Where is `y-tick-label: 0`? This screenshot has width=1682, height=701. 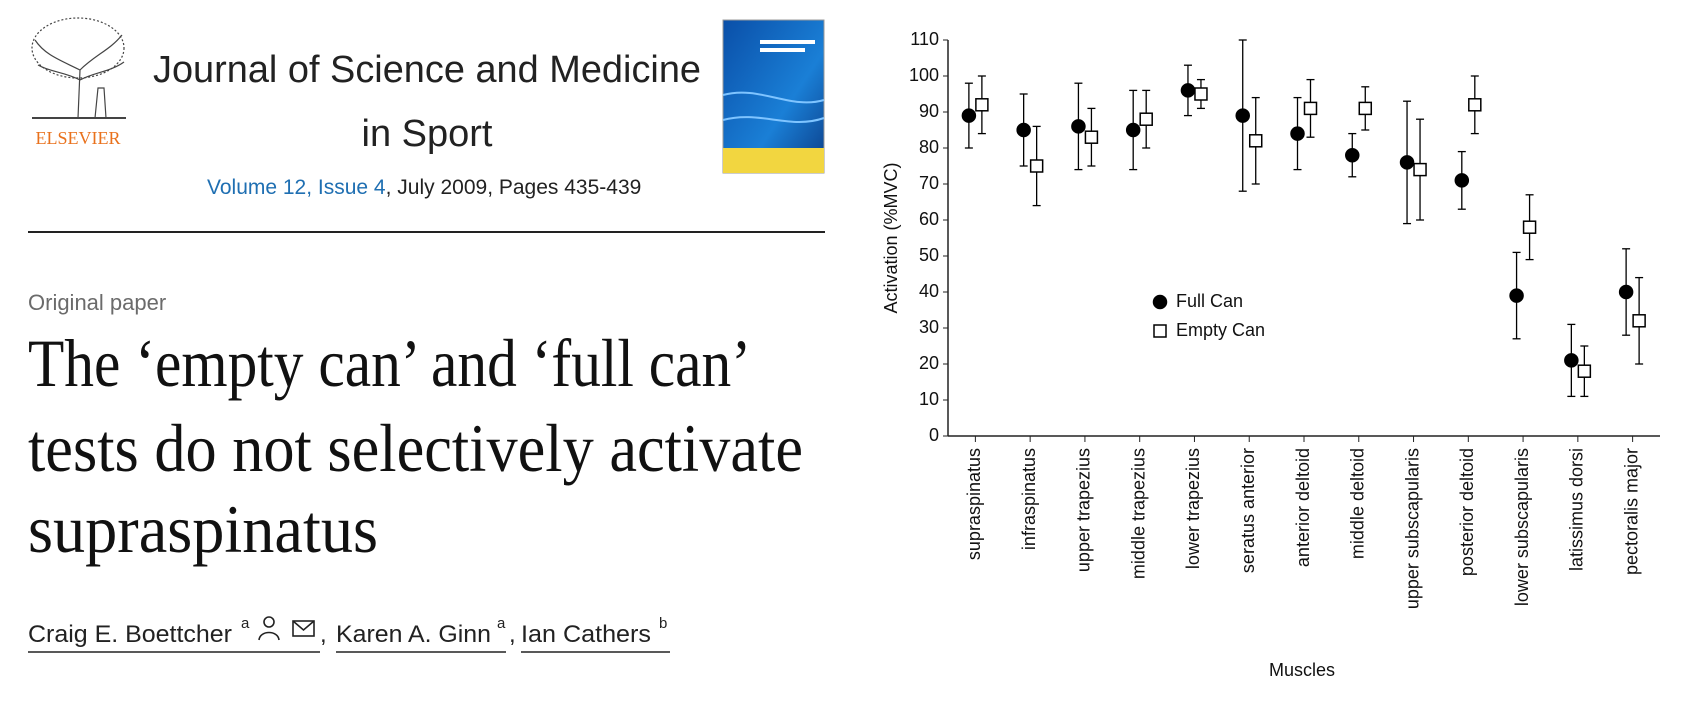
y-tick-label: 0 is located at coordinates (934, 435).